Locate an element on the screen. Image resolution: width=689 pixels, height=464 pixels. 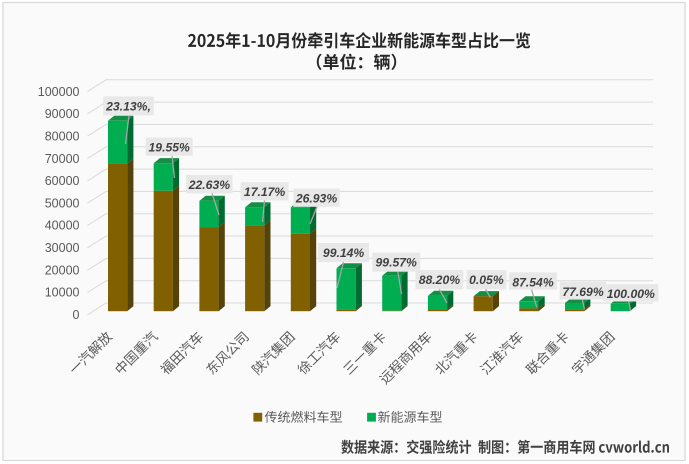
svg-text: 99.57% is located at coordinates (396, 263).